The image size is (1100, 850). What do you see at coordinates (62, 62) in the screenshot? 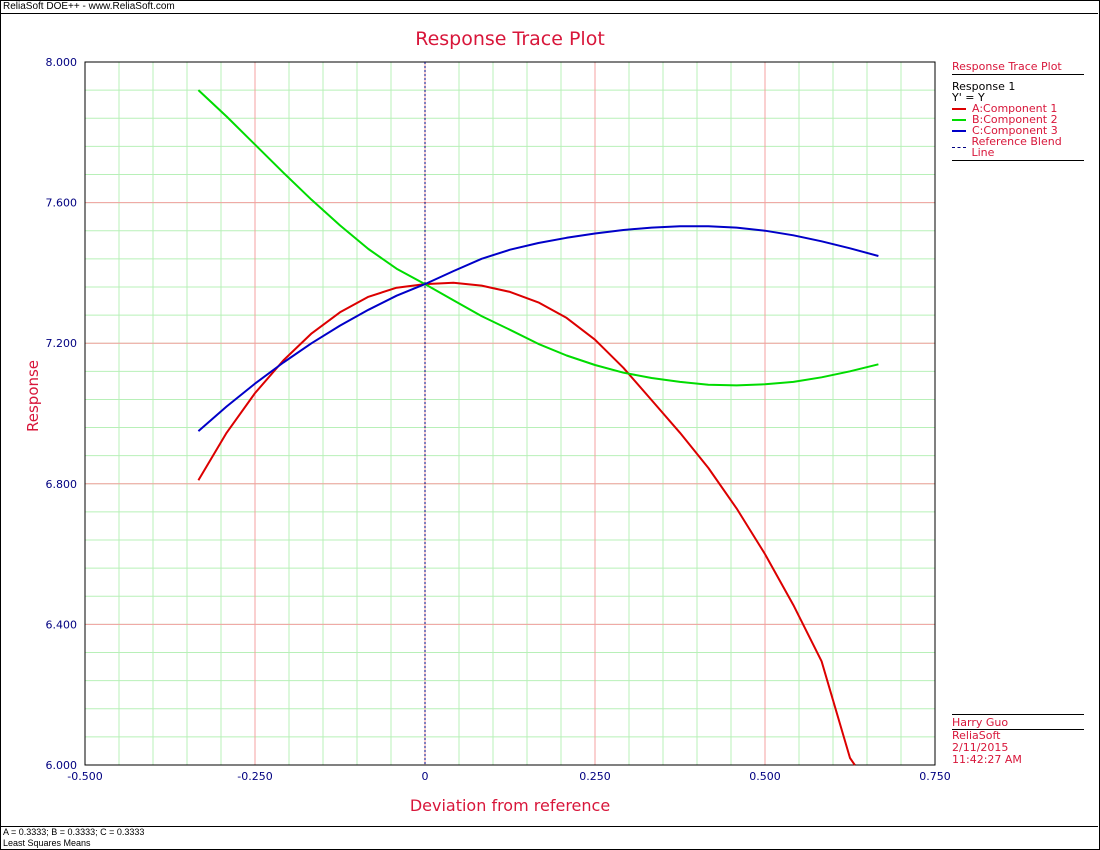
I see `y-tick-label: 8.000` at bounding box center [62, 62].